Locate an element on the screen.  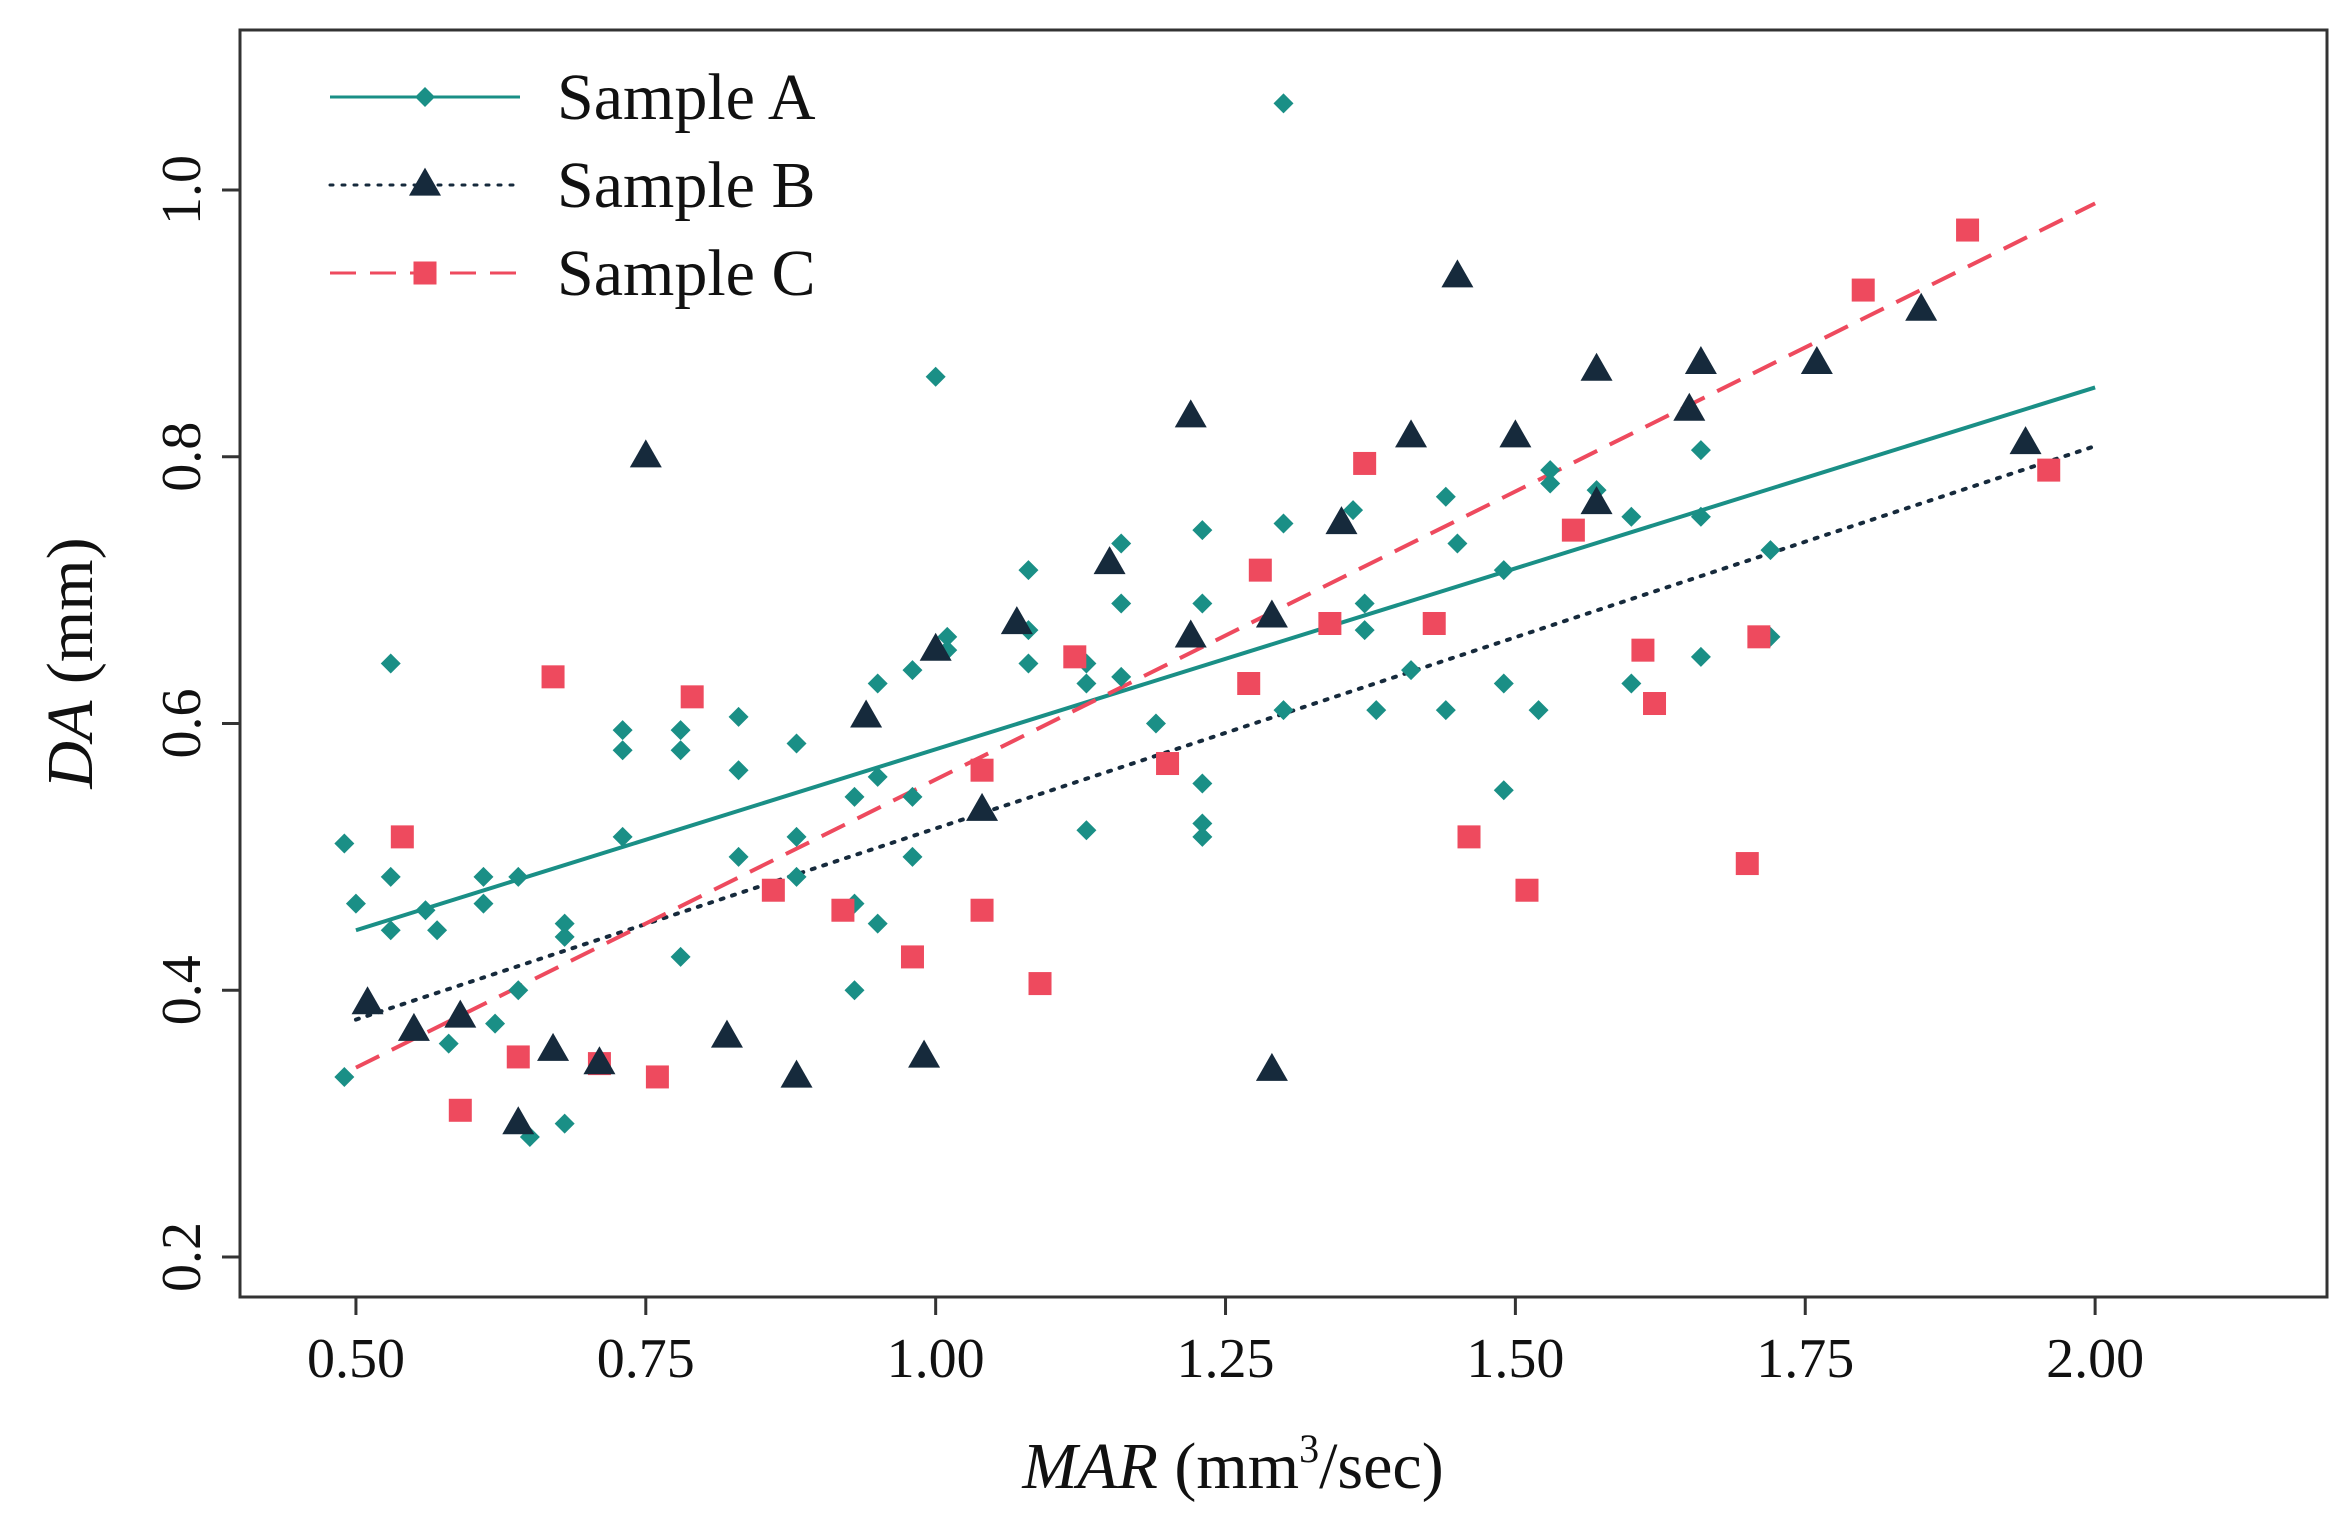
legend-label: Sample B is located at coordinates (686, 185).